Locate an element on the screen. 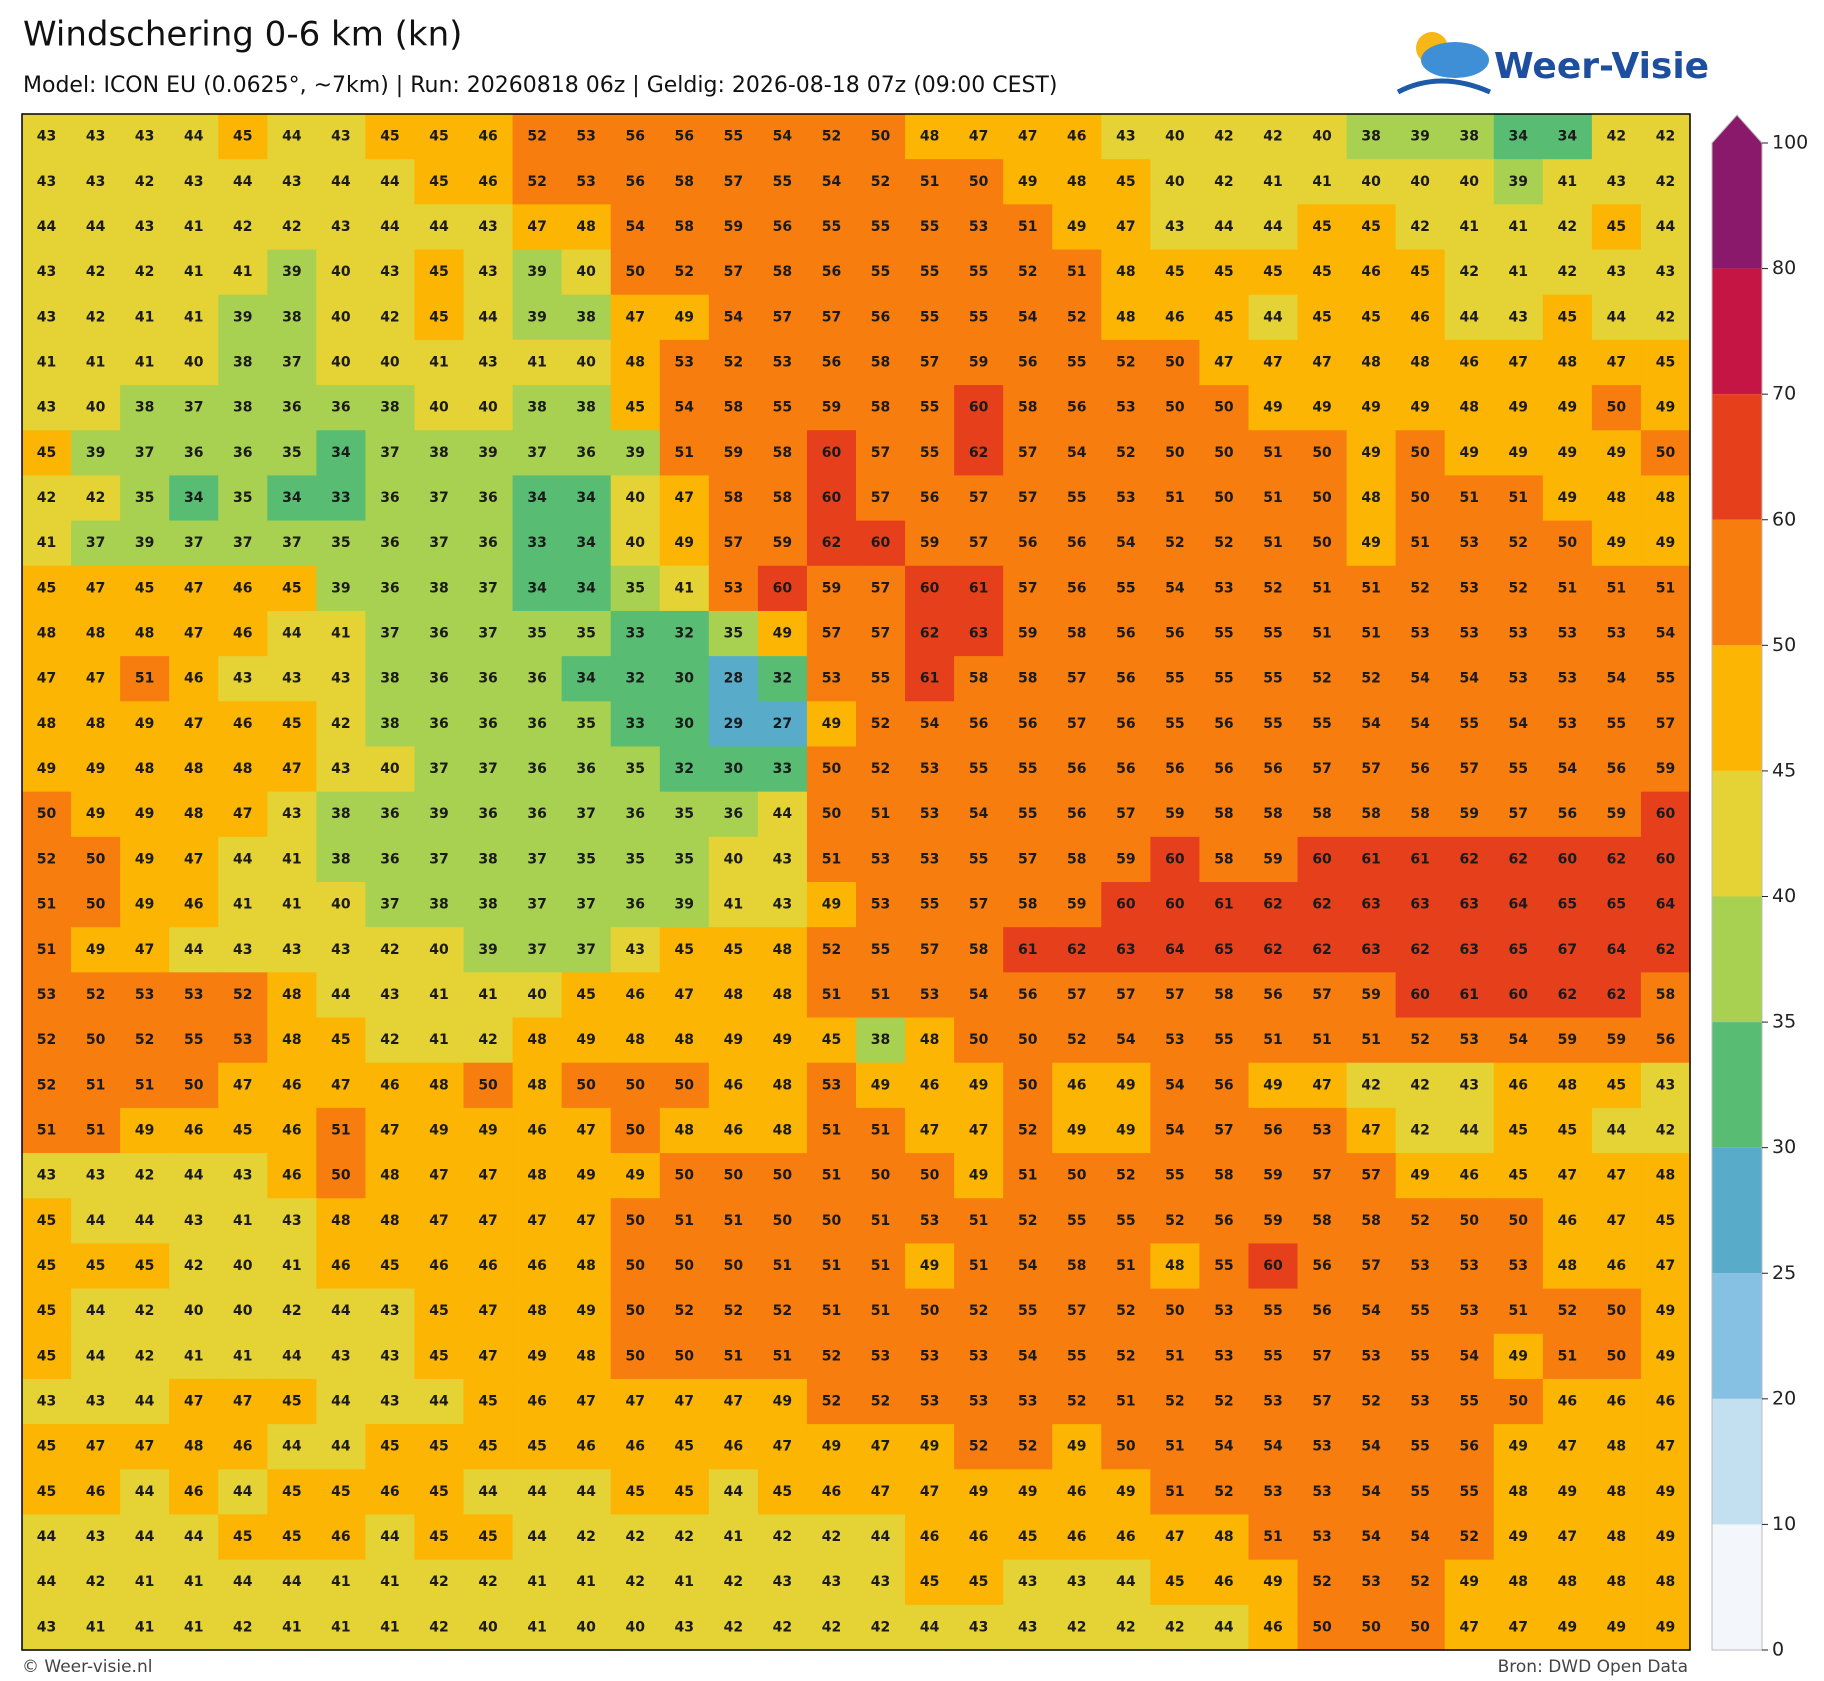 Image resolution: width=1824 pixels, height=1681 pixels. grid-value: 36 is located at coordinates (536, 724).